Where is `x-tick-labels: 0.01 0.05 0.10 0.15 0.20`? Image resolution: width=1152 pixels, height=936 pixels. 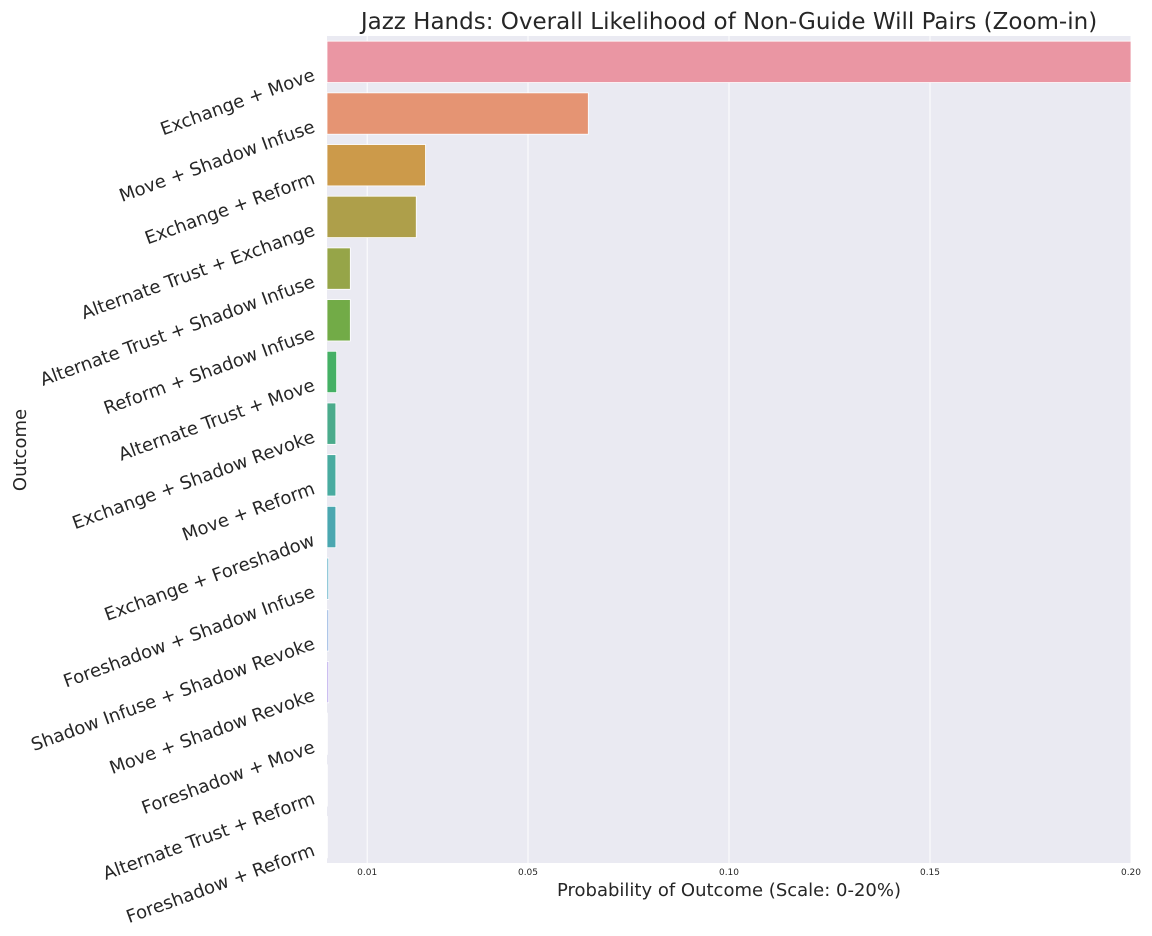 x-tick-labels: 0.01 0.05 0.10 0.15 0.20 is located at coordinates (749, 873).